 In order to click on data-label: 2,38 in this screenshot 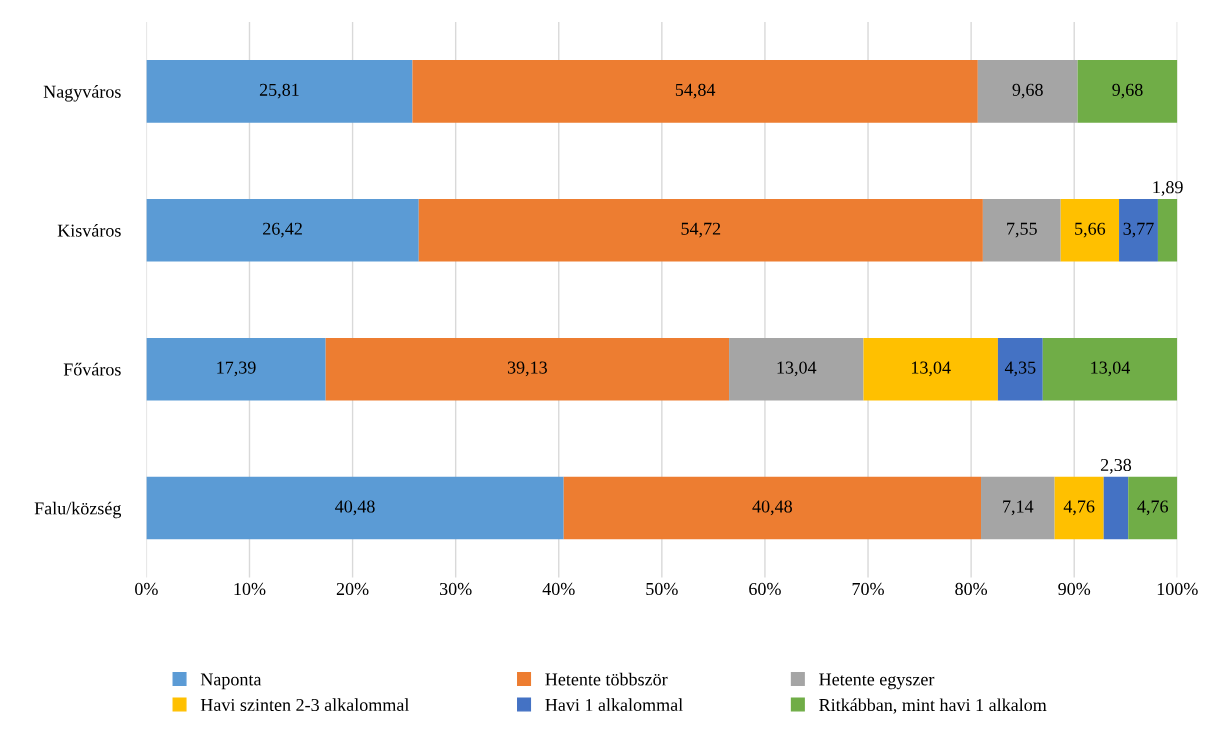, I will do `click(1116, 466)`.